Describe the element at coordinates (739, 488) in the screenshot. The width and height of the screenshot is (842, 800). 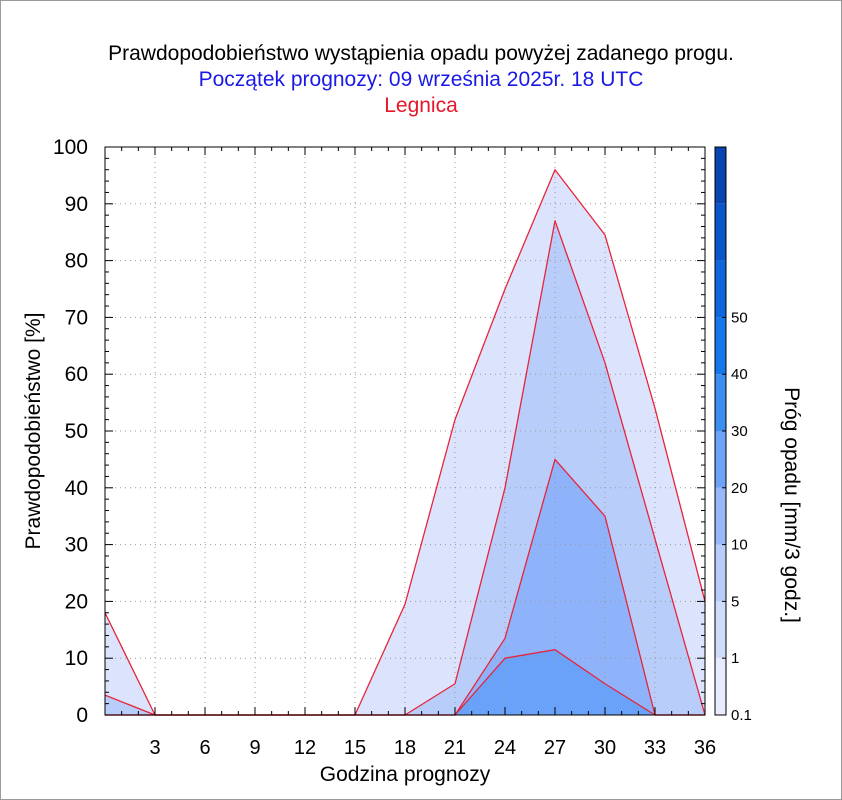
I see `colorbar-tick-label: 20` at that location.